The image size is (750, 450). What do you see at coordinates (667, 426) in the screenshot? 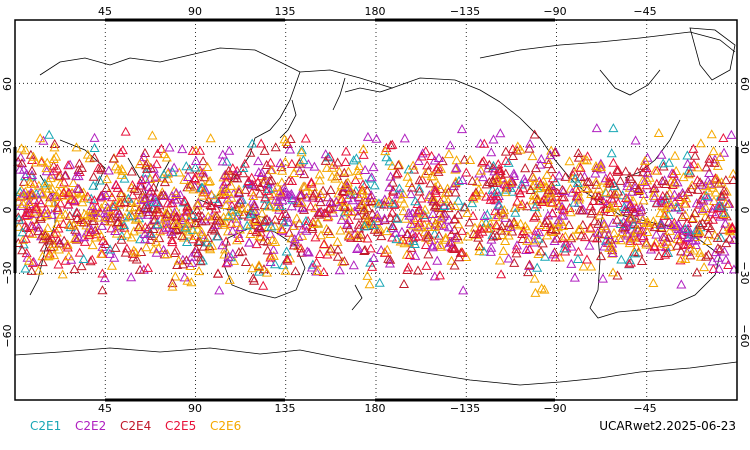
I see `product-caption: UCARwet2.2025-06-23` at bounding box center [667, 426].